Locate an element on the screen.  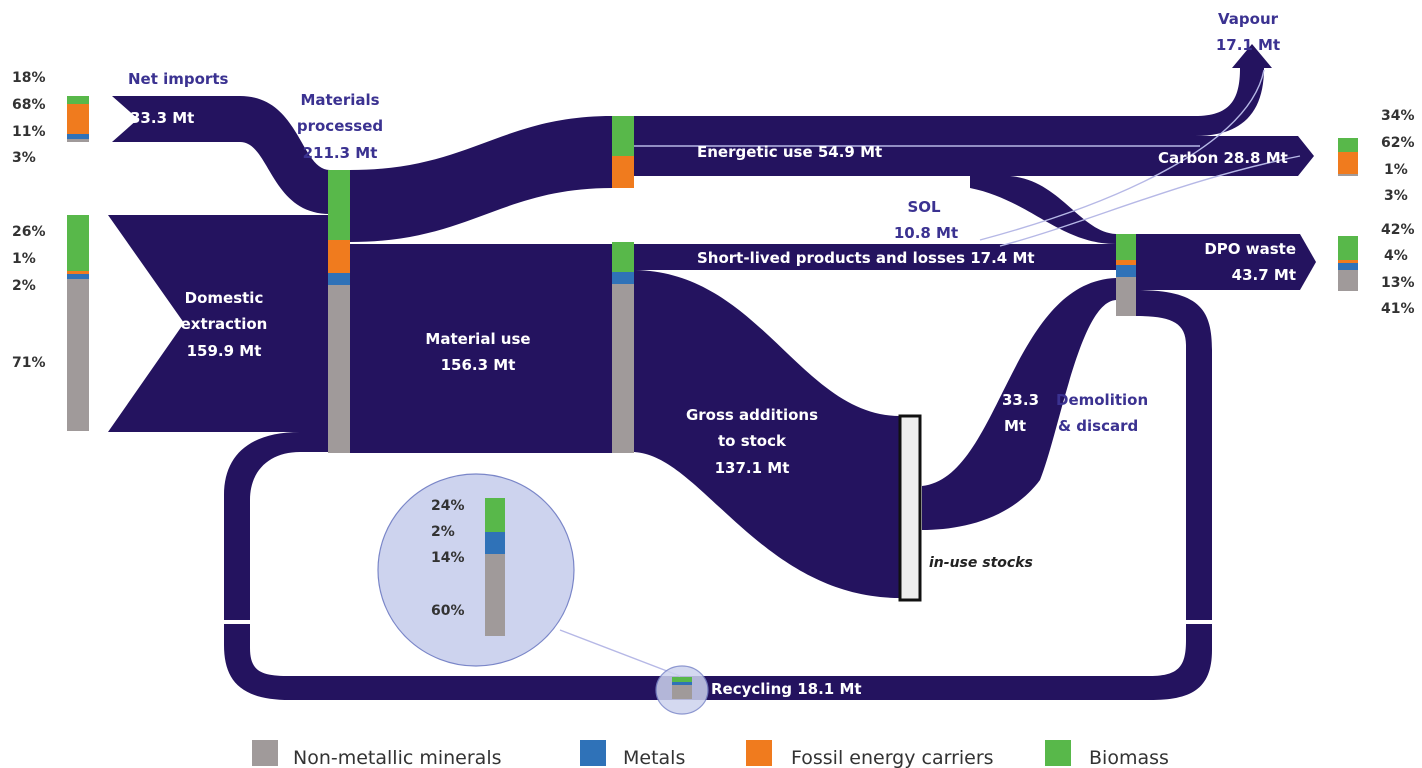
demolition-value-line2: Mt is located at coordinates (1015, 426).